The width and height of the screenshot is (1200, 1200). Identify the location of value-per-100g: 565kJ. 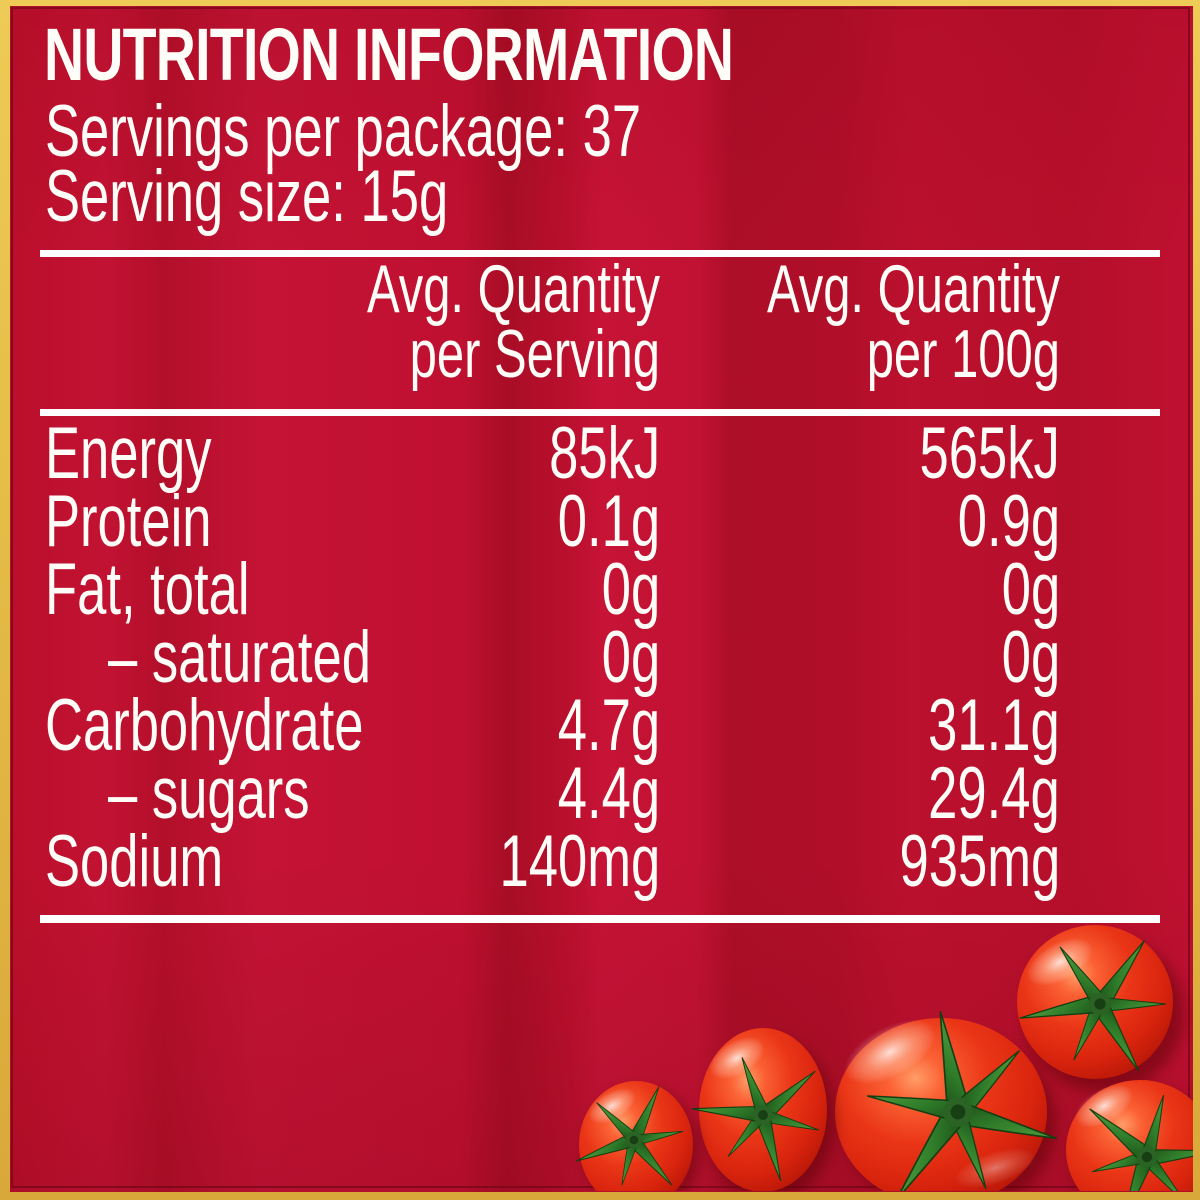
(989, 453).